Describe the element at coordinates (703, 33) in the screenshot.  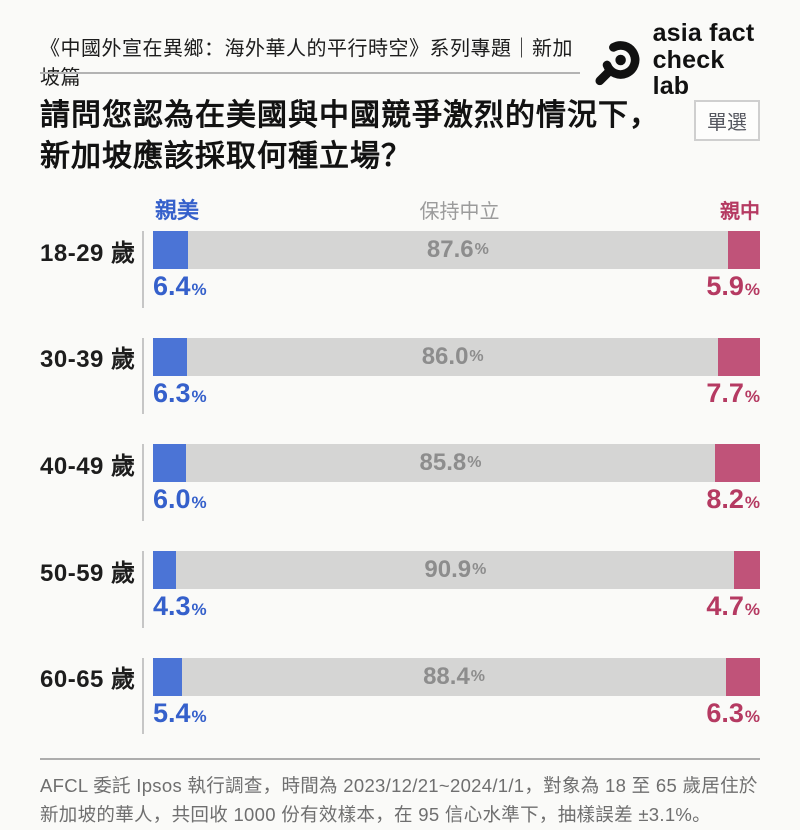
I see `logo-line1: asia fact` at that location.